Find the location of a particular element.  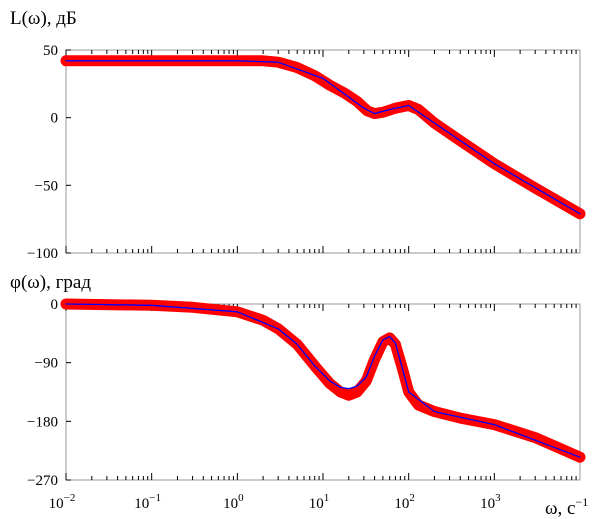

x-axis-title: ω, с−1 is located at coordinates (566, 507).